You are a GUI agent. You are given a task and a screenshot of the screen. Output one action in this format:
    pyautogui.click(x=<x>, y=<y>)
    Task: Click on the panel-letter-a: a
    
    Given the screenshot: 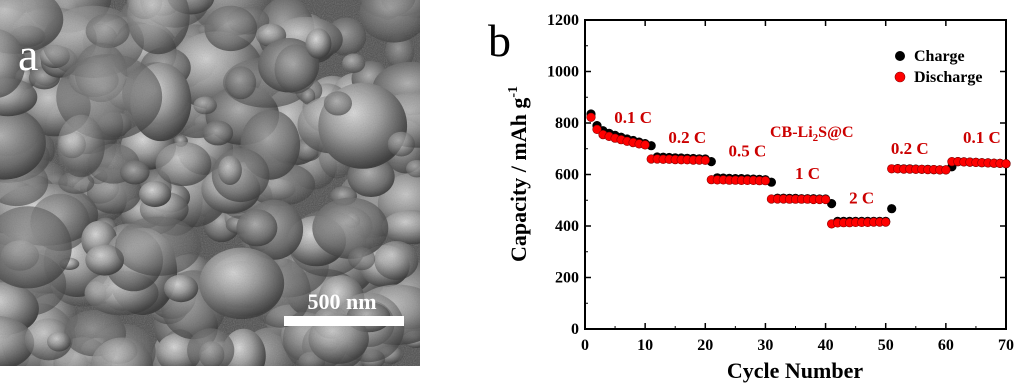 What is the action you would take?
    pyautogui.click(x=28, y=54)
    